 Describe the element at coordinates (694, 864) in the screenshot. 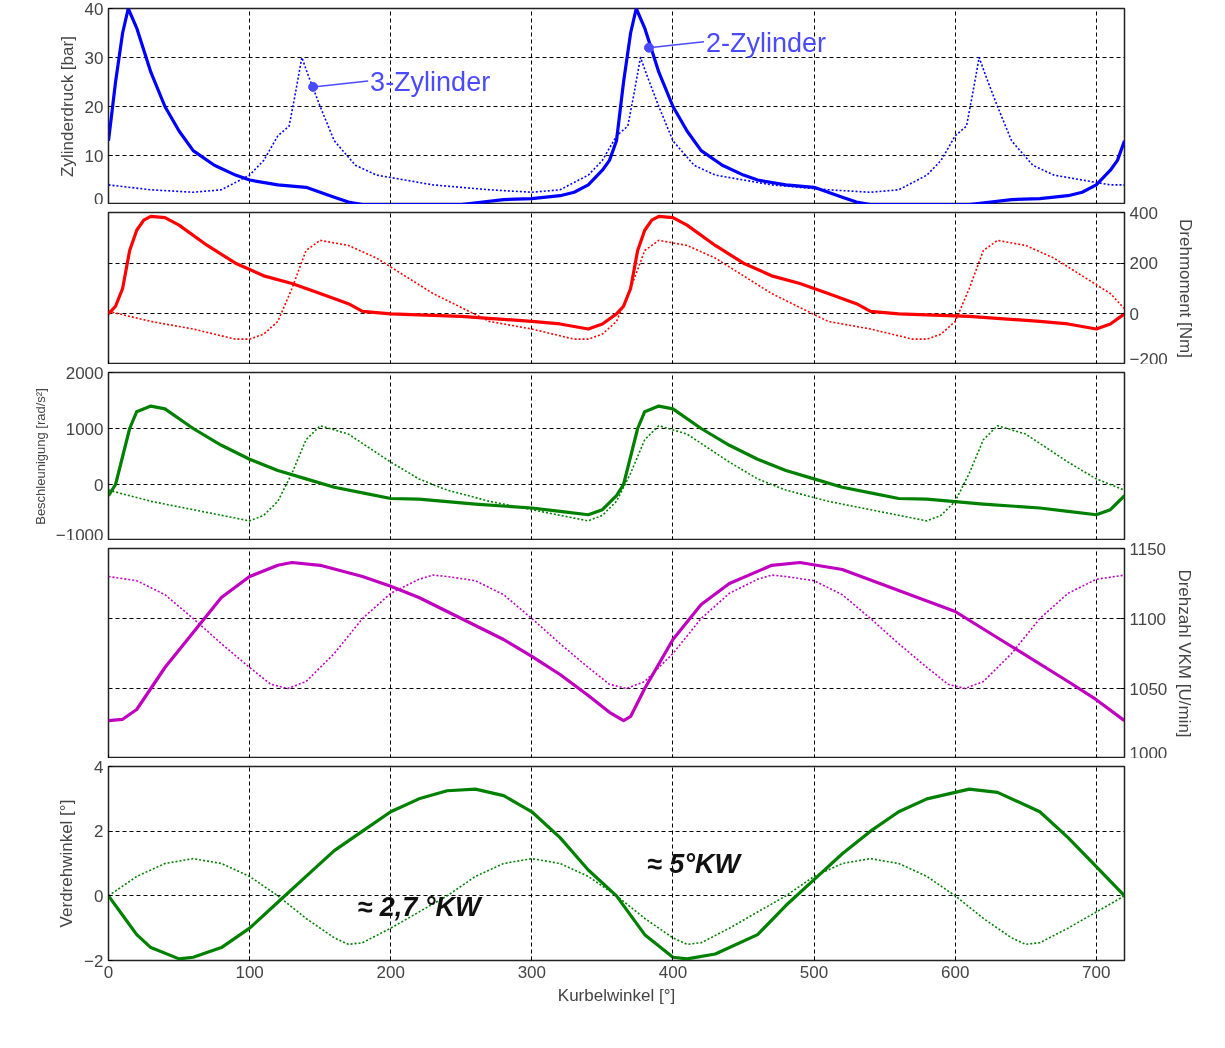

I see `annotation: ≈ 5°KW` at that location.